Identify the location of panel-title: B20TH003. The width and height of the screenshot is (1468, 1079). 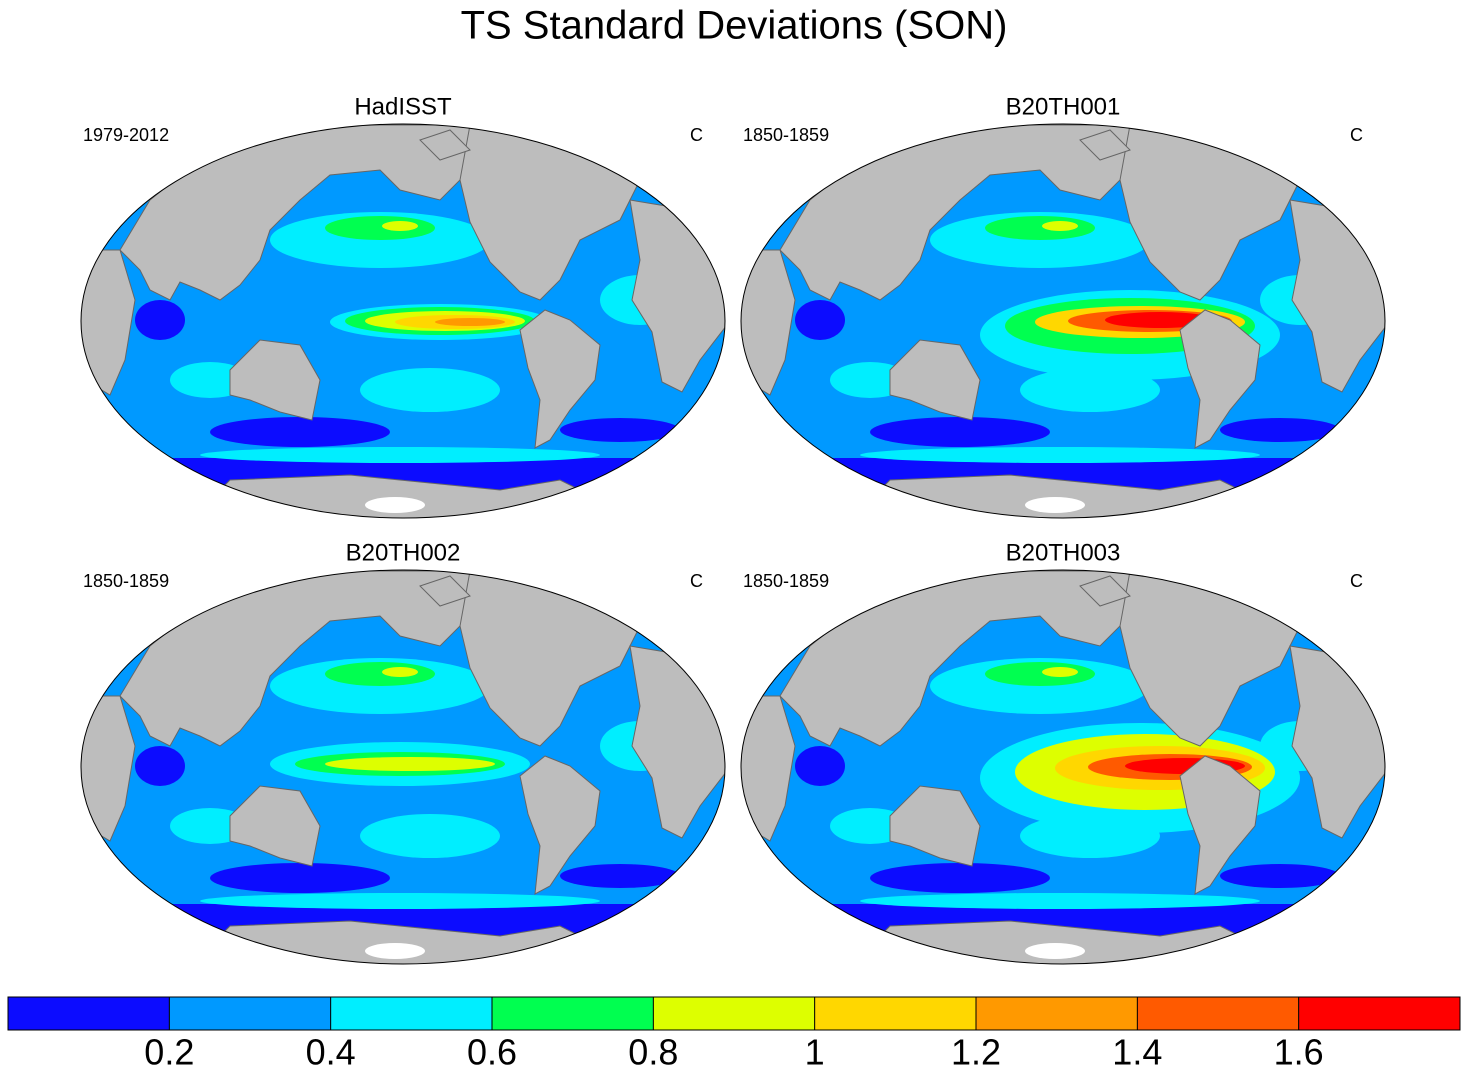
(1063, 552).